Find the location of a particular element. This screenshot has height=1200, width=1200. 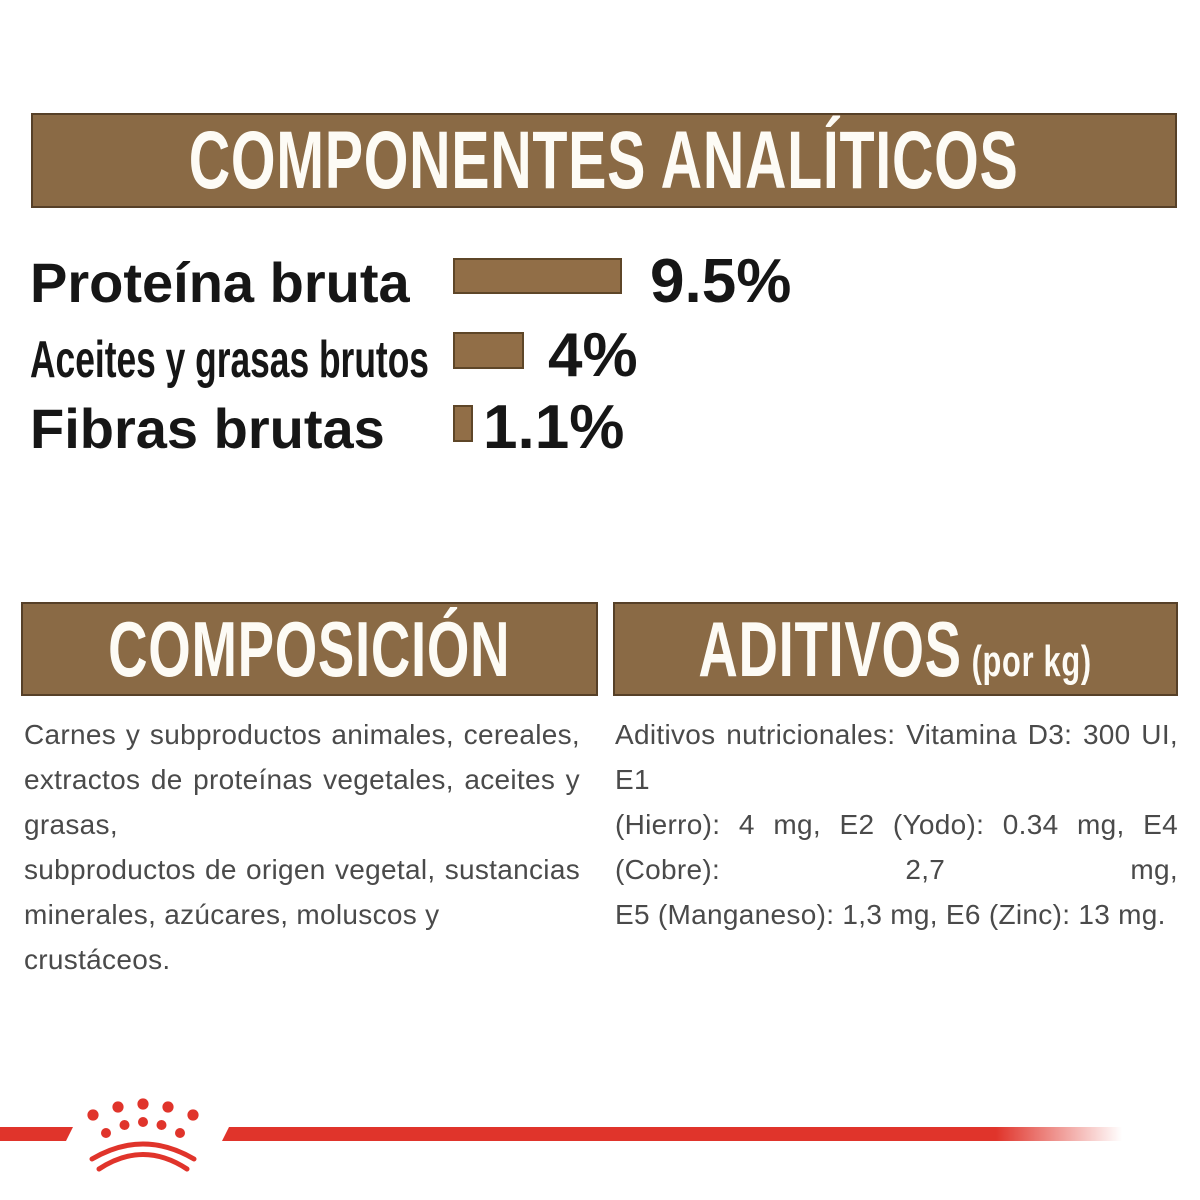

bar-fibras-brutas is located at coordinates (463, 423).